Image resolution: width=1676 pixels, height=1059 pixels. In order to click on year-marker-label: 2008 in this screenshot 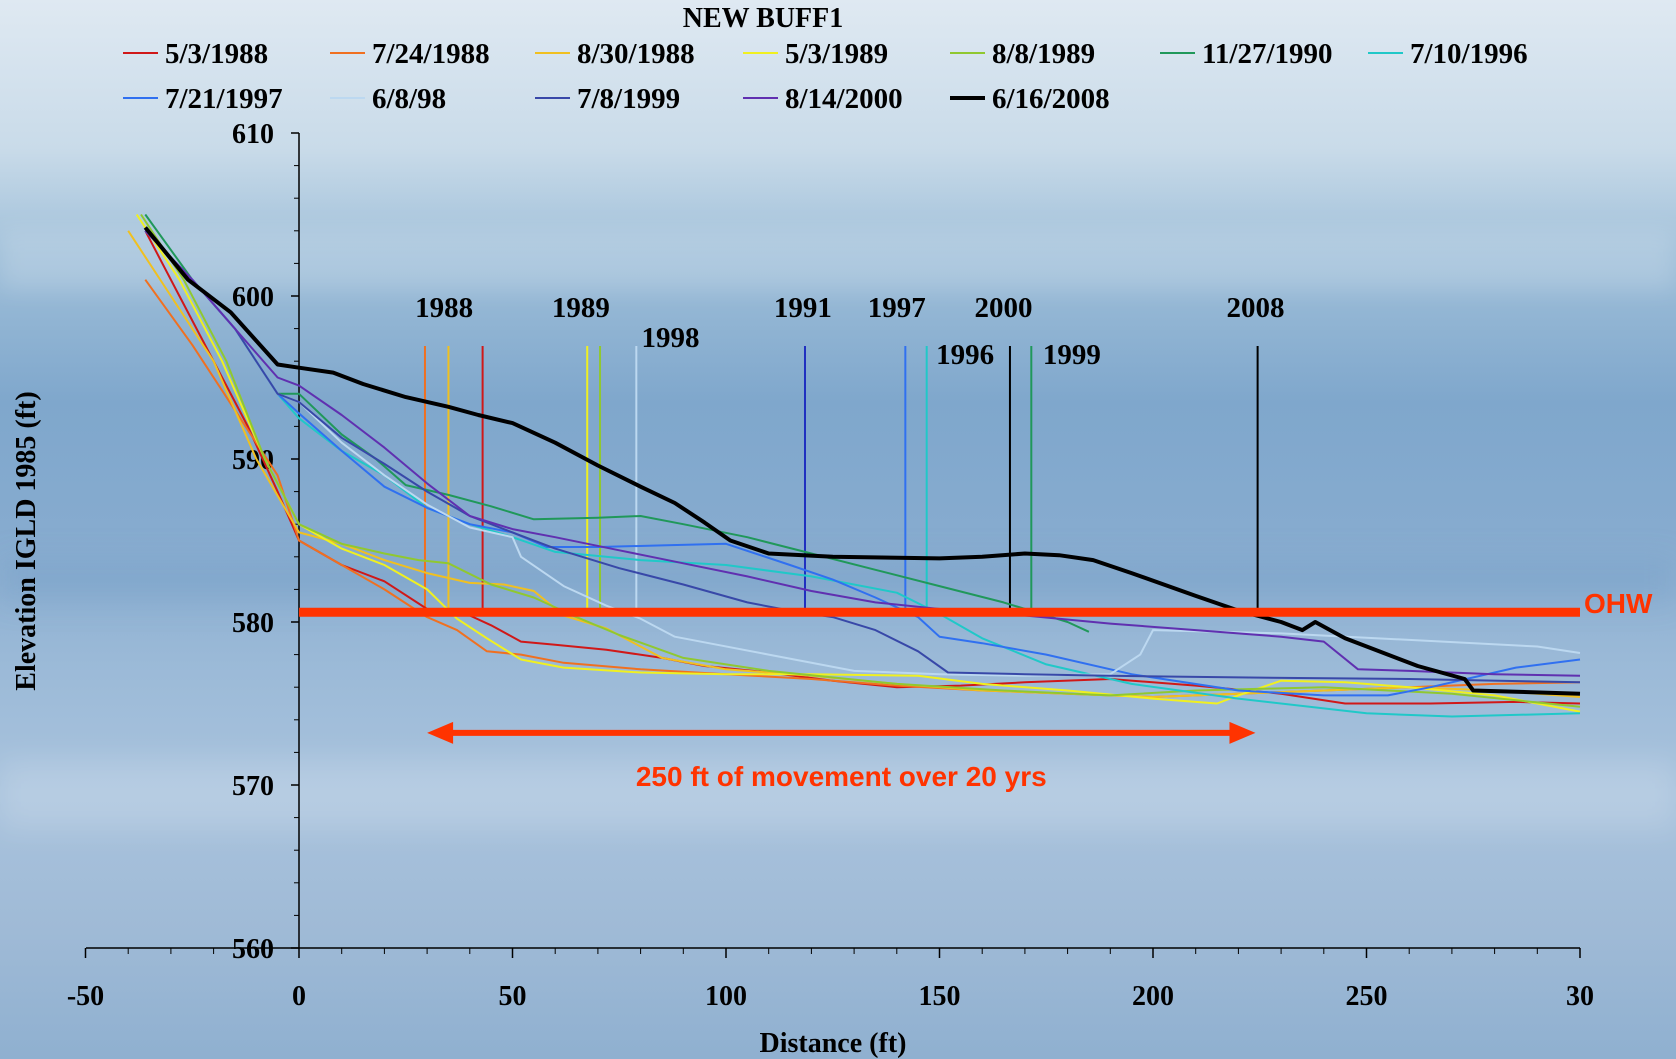, I will do `click(1255, 308)`.